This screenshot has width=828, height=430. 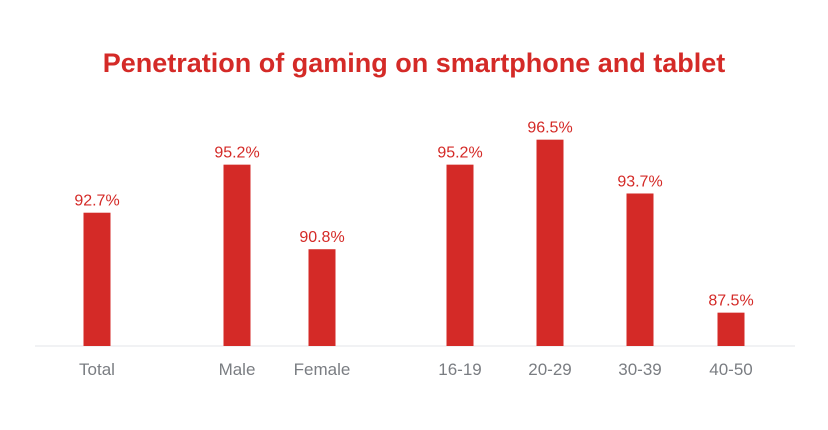 I want to click on bar-total, so click(x=97, y=279).